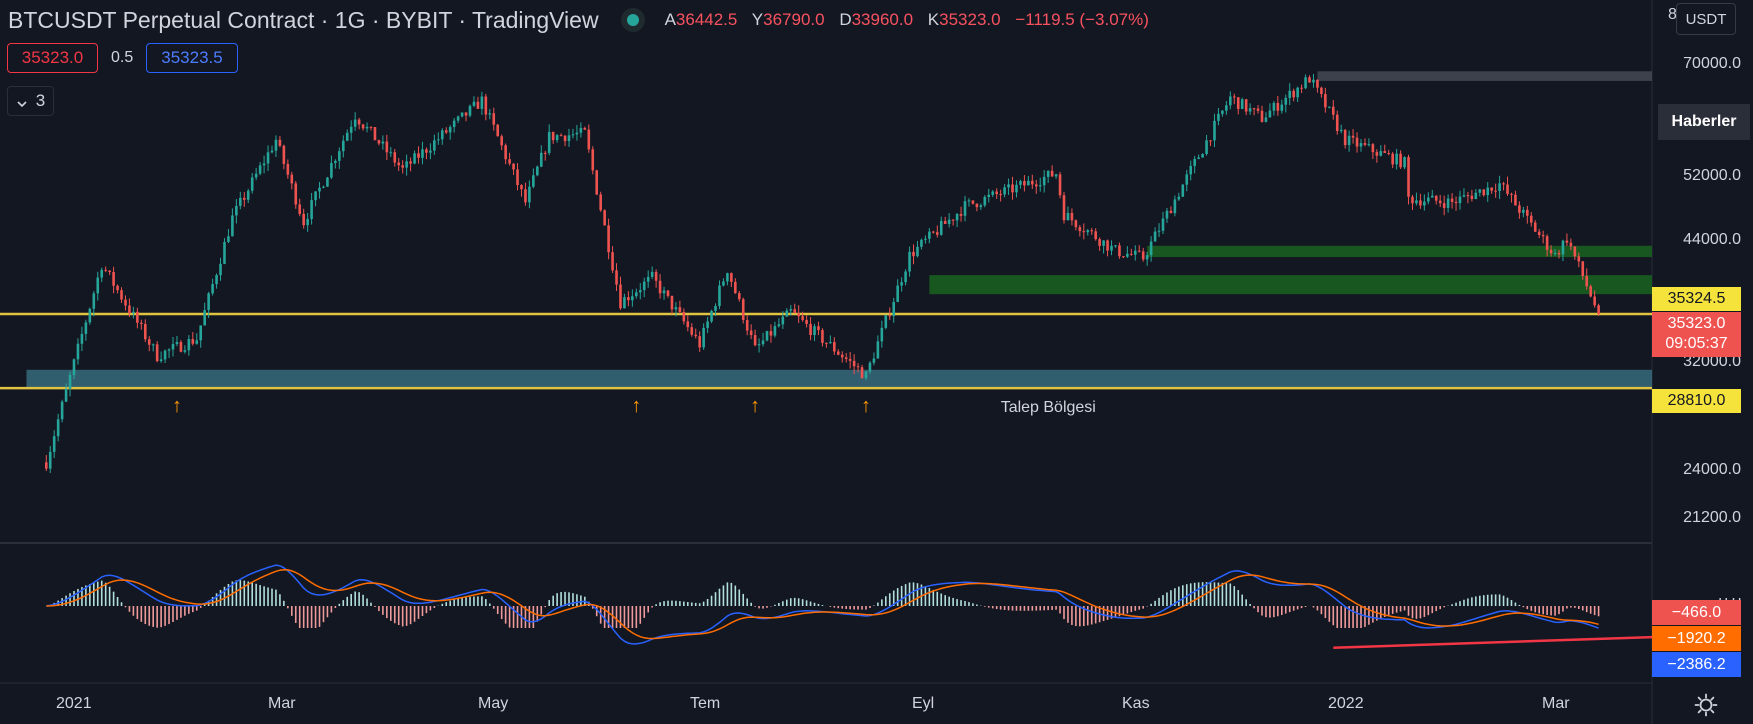 This screenshot has width=1753, height=724. What do you see at coordinates (1712, 361) in the screenshot?
I see `price-tick-label: 32000.0` at bounding box center [1712, 361].